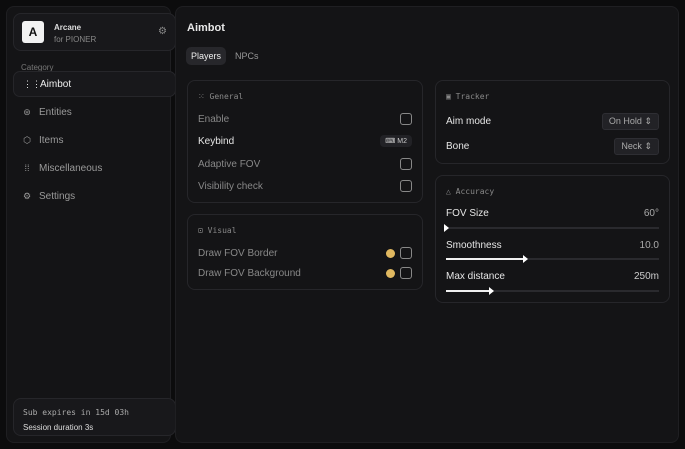 The height and width of the screenshot is (449, 685). I want to click on sub-expires: Sub expires in 15d 03h, so click(76, 412).